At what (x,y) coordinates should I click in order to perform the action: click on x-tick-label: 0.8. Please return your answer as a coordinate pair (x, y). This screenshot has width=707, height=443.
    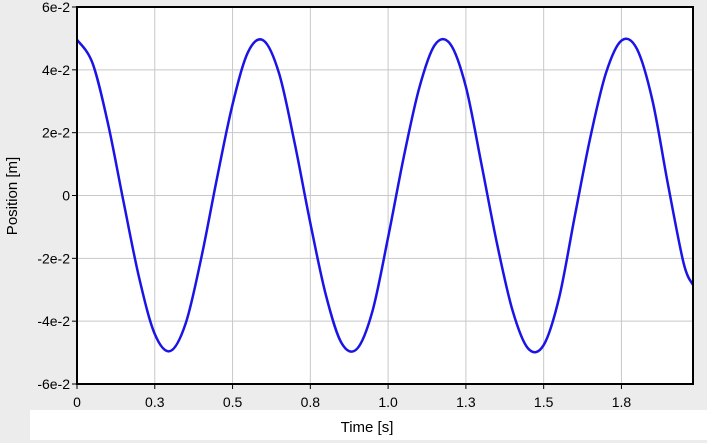
    Looking at the image, I should click on (311, 402).